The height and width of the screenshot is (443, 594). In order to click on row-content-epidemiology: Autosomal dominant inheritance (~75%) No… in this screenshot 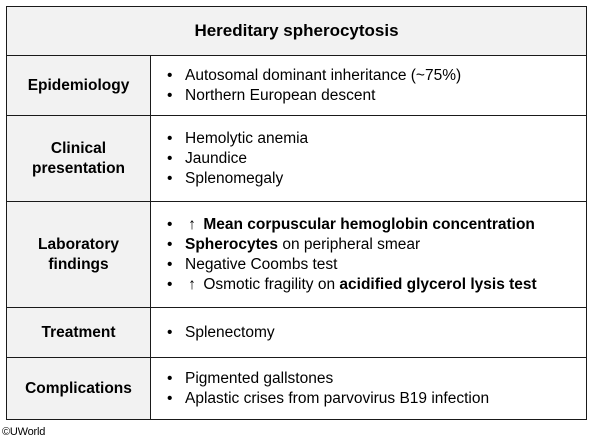, I will do `click(368, 85)`.